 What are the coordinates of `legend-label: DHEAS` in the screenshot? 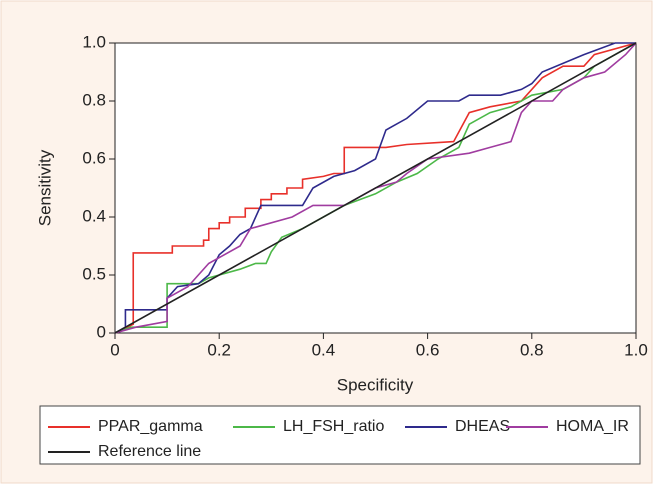 It's located at (482, 426).